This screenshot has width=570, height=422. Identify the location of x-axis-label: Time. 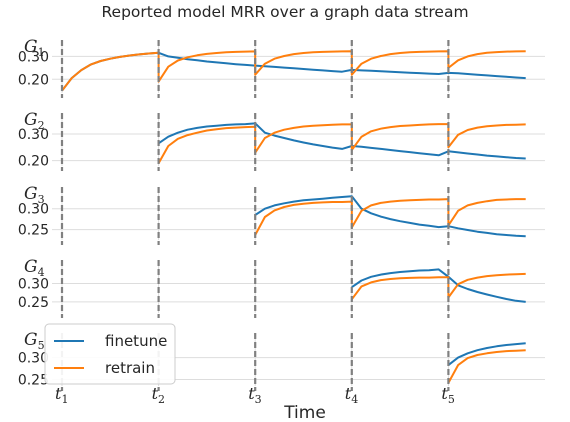
(304, 412).